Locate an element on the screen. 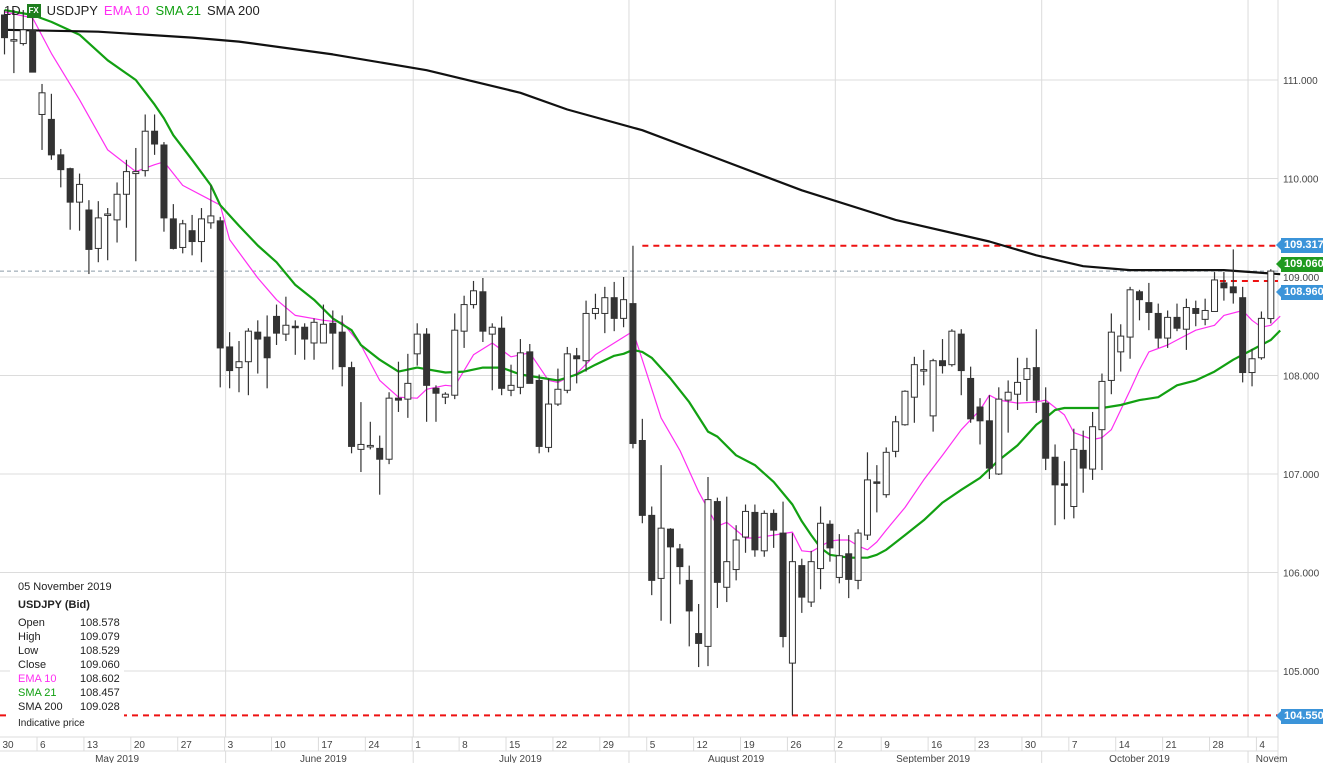  info-row-open: Open 108.578 is located at coordinates (71, 623).